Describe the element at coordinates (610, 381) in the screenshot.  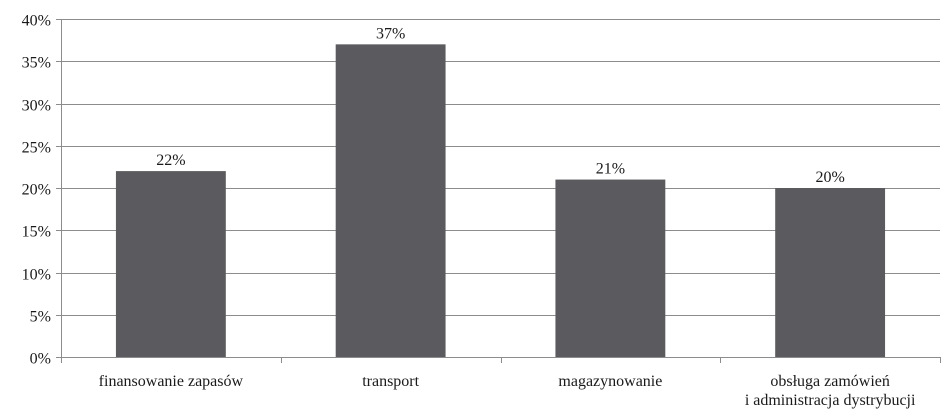
I see `x-tick-label: magazynowanie` at that location.